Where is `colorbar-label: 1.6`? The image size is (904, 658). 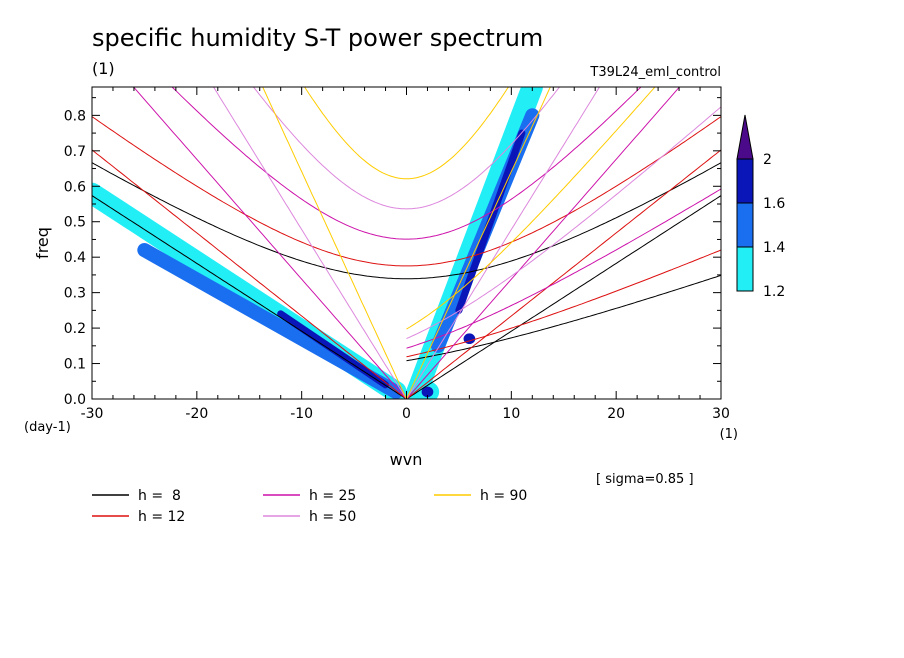 colorbar-label: 1.6 is located at coordinates (774, 204).